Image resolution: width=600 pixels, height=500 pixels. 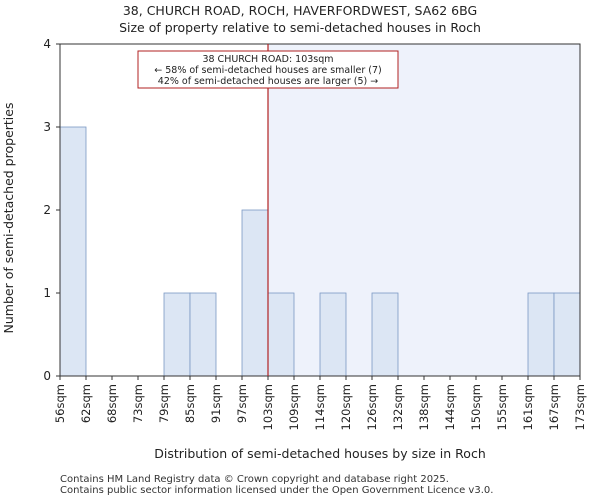 I want to click on x-tick-label: 120sqm, so click(x=346, y=407).